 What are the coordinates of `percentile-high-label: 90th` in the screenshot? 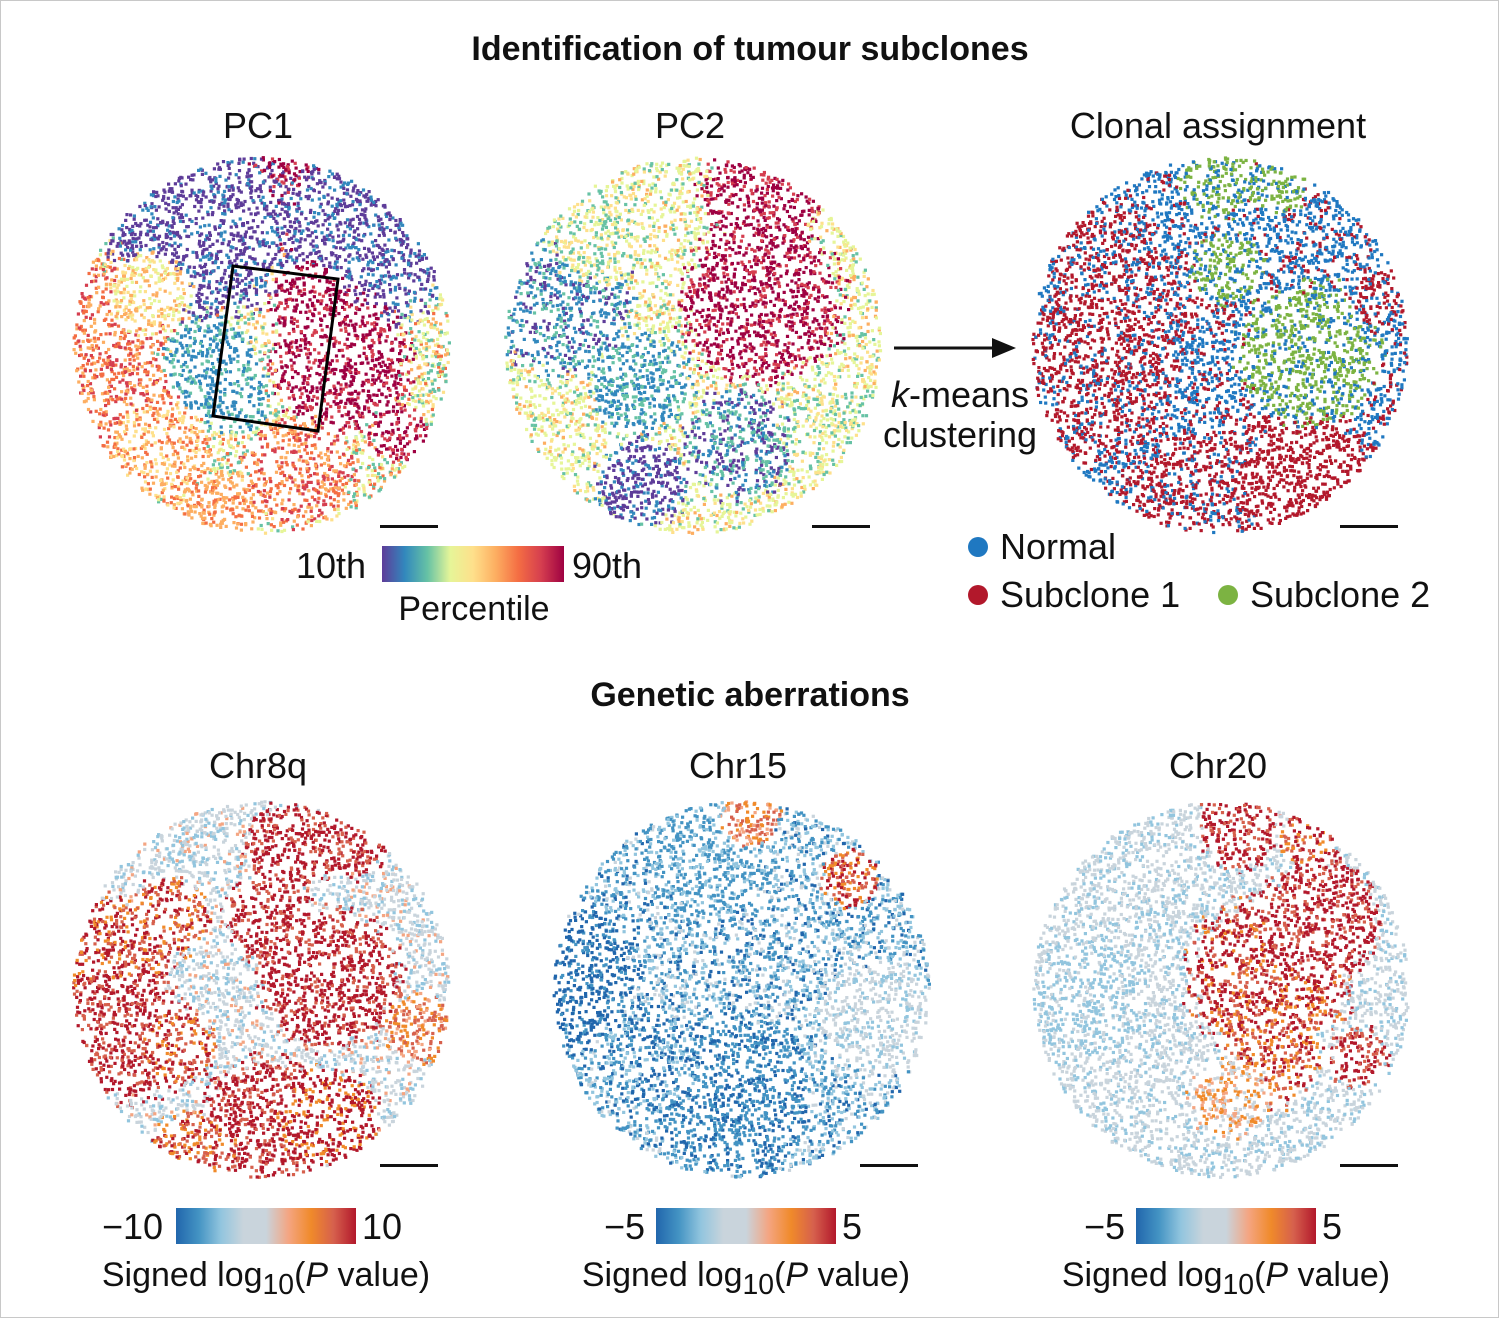 It's located at (607, 566).